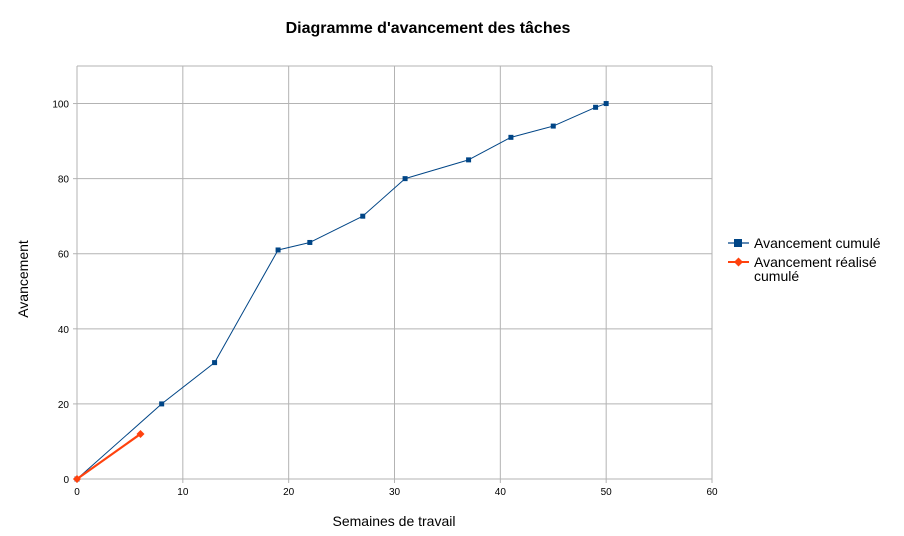 This screenshot has width=904, height=536. What do you see at coordinates (60, 105) in the screenshot?
I see `y-tick-label: 100` at bounding box center [60, 105].